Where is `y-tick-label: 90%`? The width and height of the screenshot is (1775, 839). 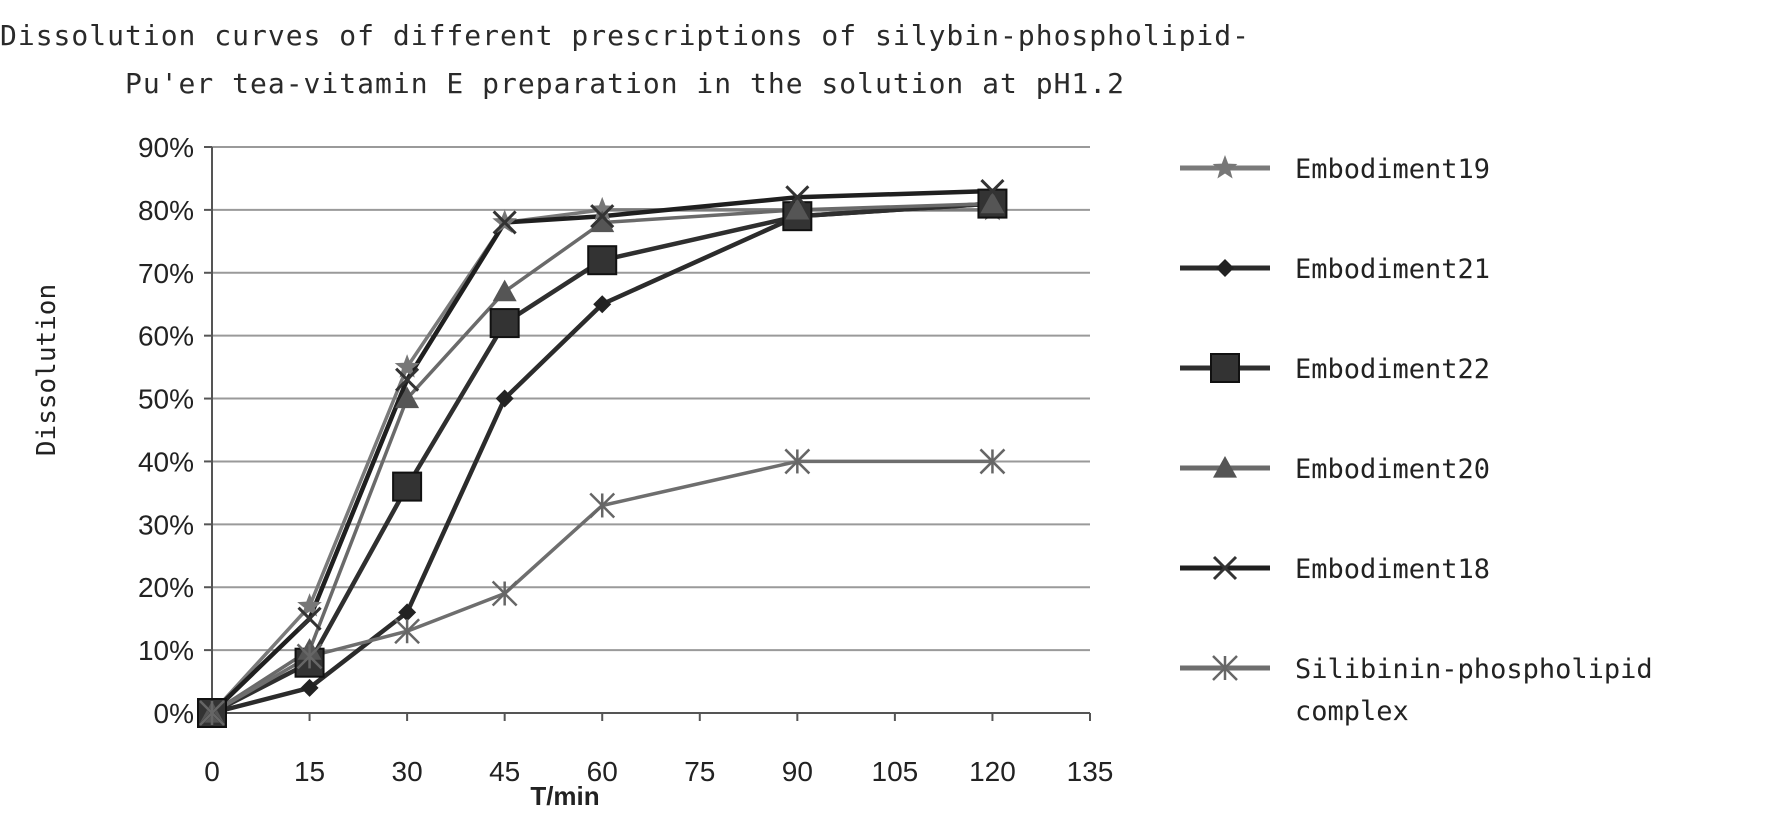 y-tick-label: 90% is located at coordinates (166, 147).